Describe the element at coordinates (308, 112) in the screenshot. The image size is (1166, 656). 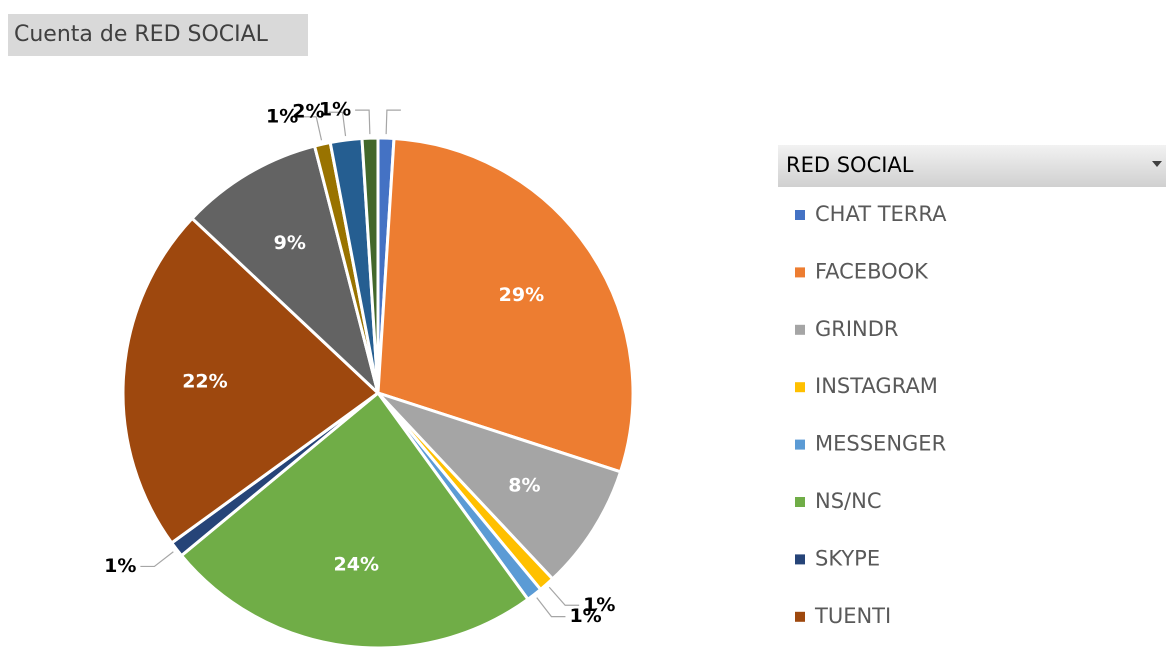
I see `data-label: 2%` at that location.